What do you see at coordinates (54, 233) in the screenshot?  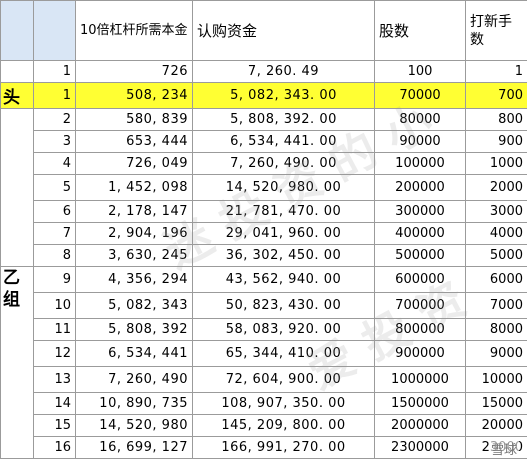 I see `row-index: 7` at bounding box center [54, 233].